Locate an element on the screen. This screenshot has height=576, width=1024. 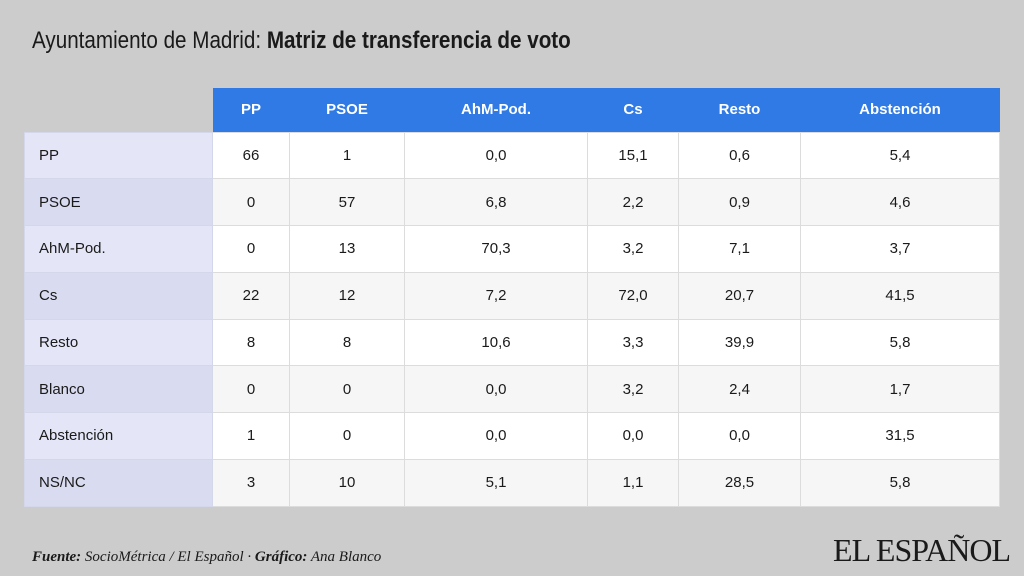
row-label: PP is located at coordinates (118, 155).